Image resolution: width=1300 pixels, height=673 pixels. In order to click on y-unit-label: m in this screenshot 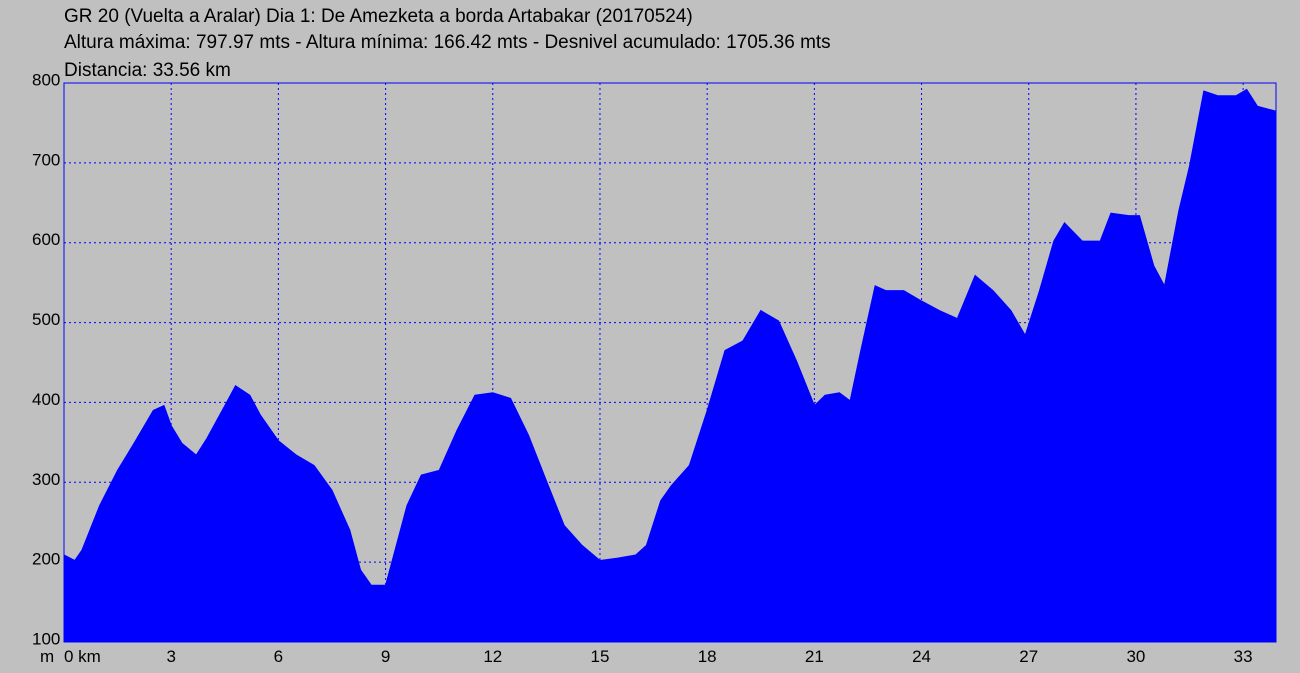, I will do `click(47, 656)`.